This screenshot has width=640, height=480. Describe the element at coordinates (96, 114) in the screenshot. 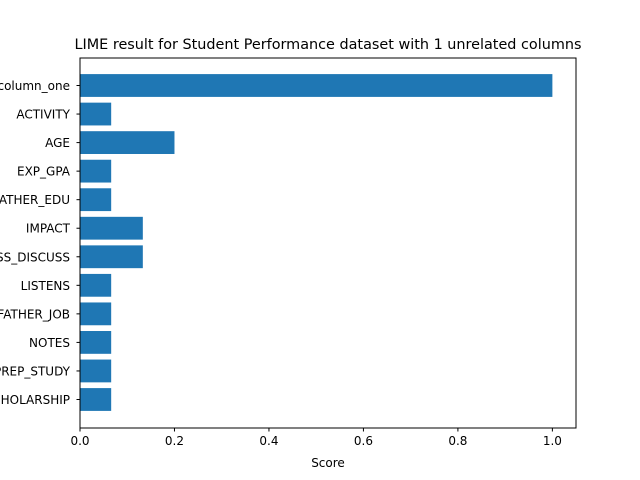

I see `bar-activity` at that location.